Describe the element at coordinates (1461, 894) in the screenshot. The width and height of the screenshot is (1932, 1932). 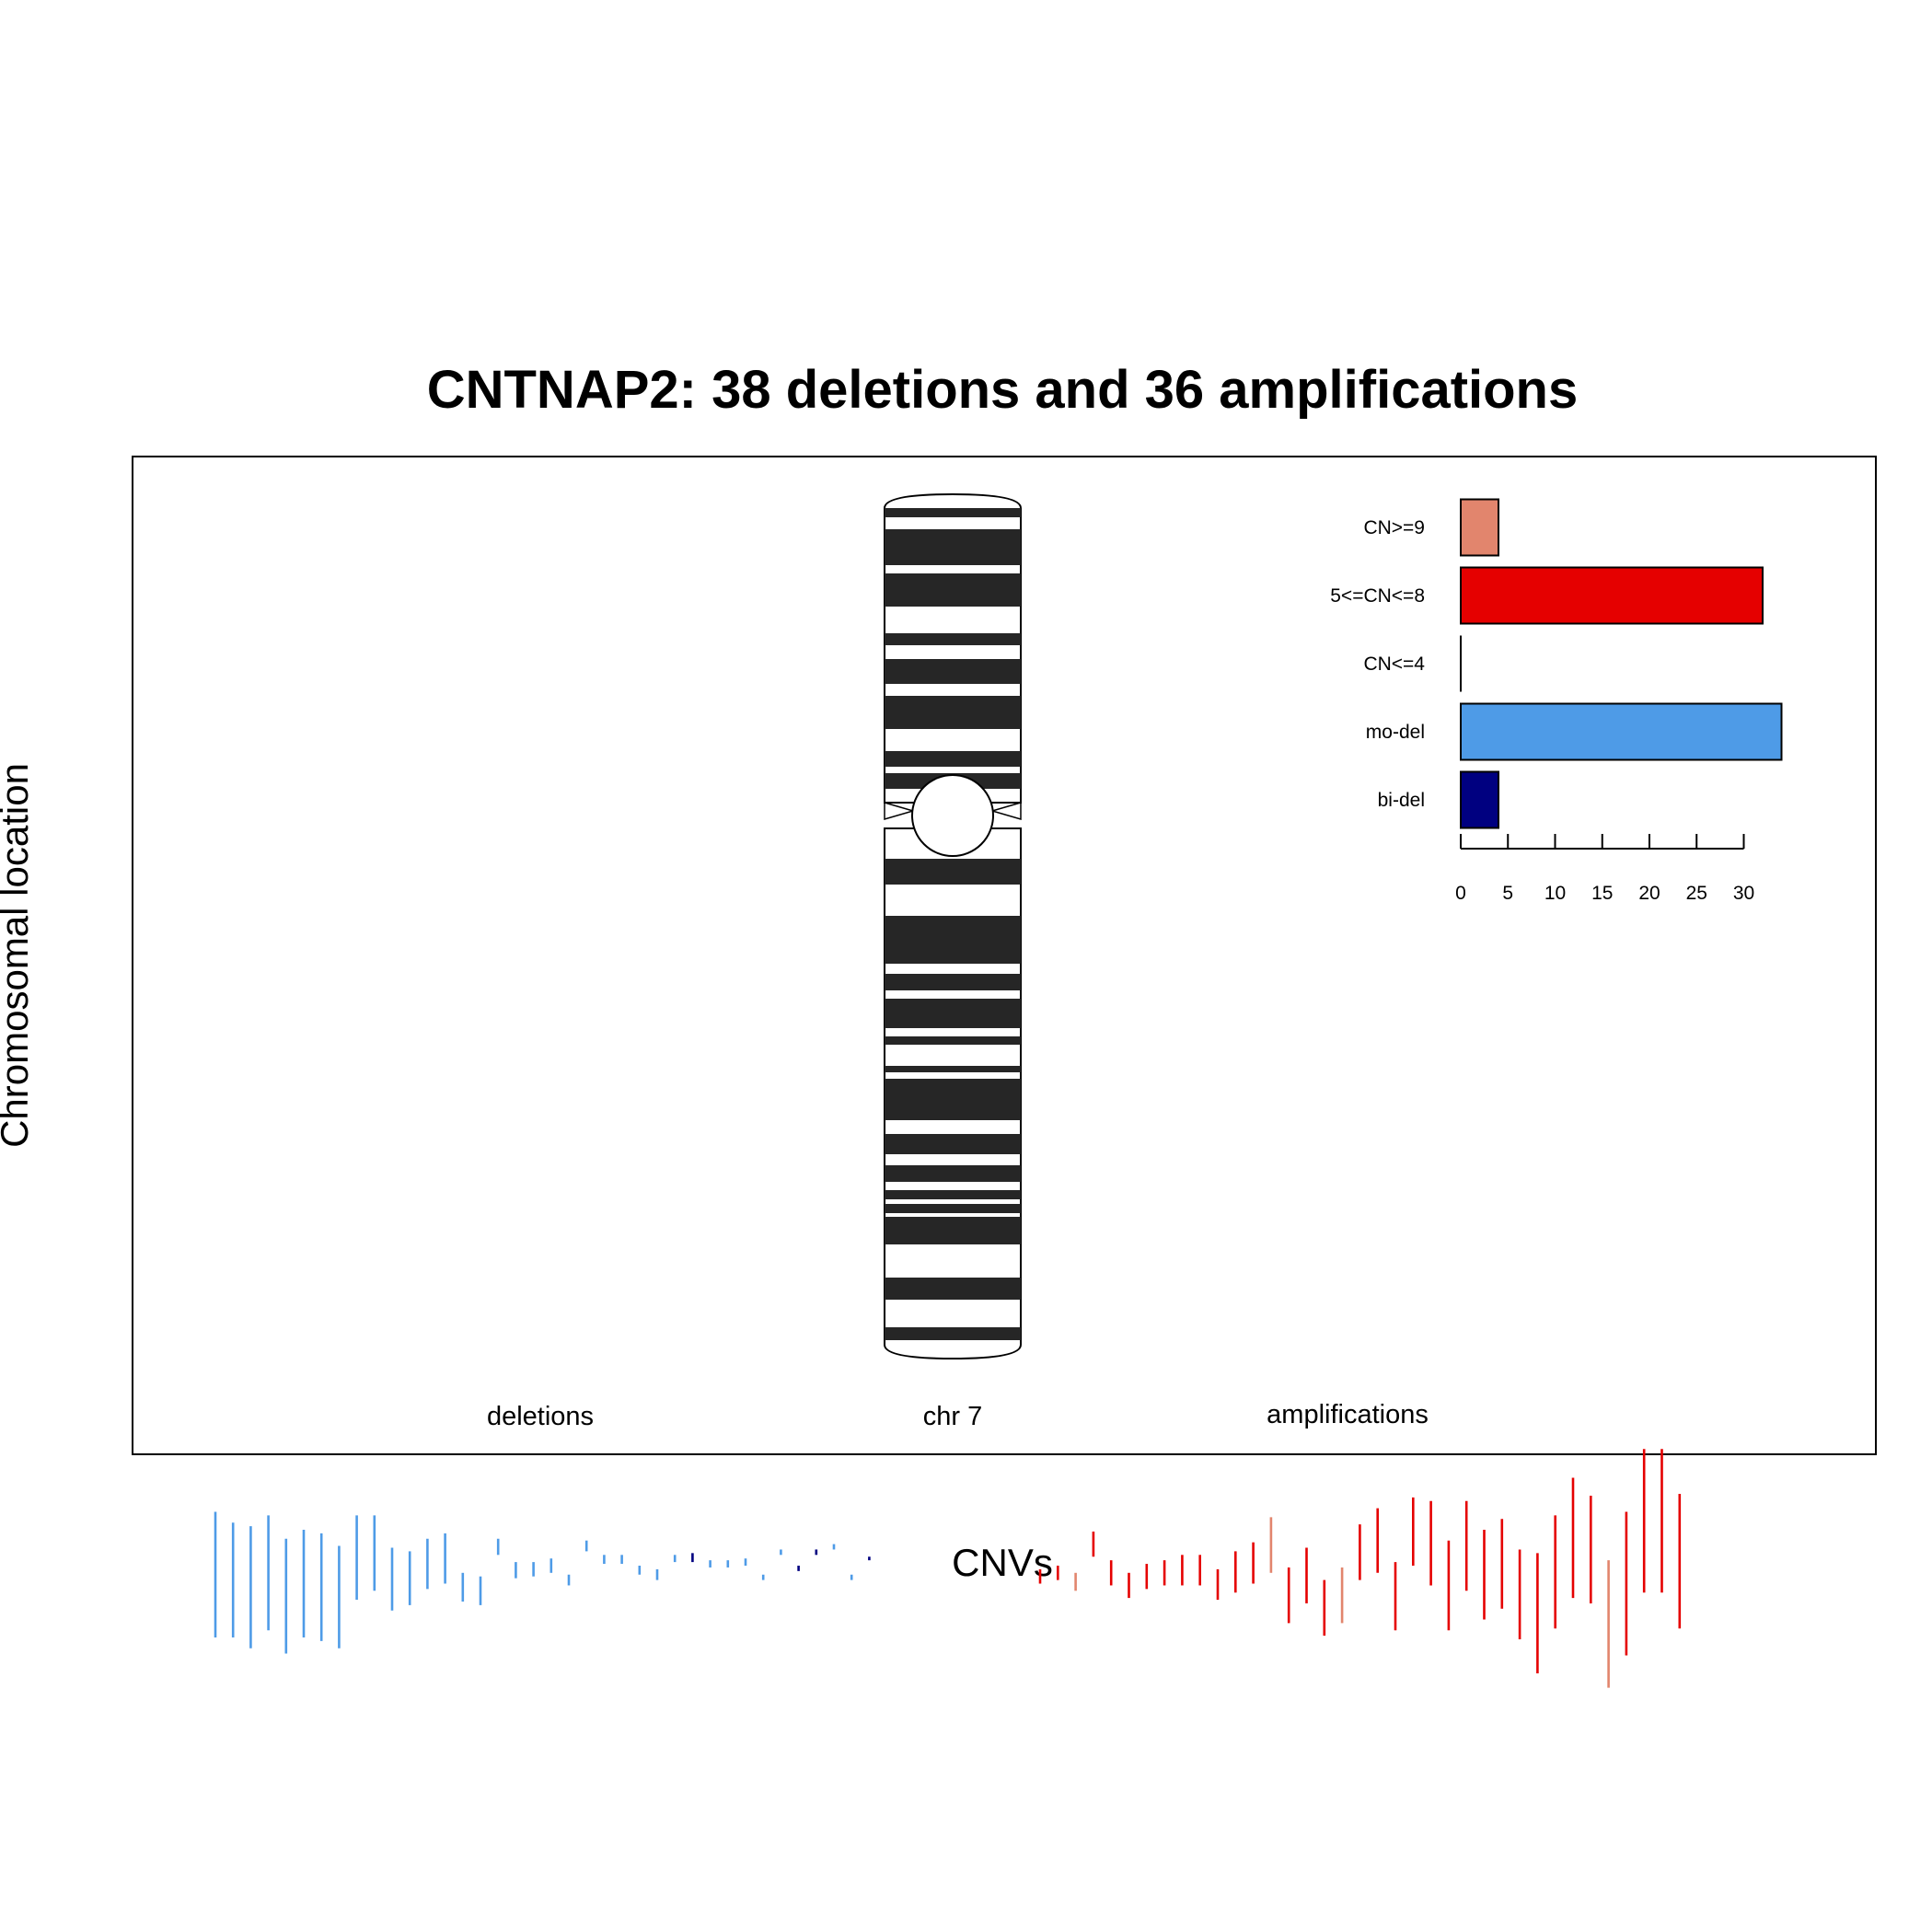
I see `summary-tick-label: 0` at that location.